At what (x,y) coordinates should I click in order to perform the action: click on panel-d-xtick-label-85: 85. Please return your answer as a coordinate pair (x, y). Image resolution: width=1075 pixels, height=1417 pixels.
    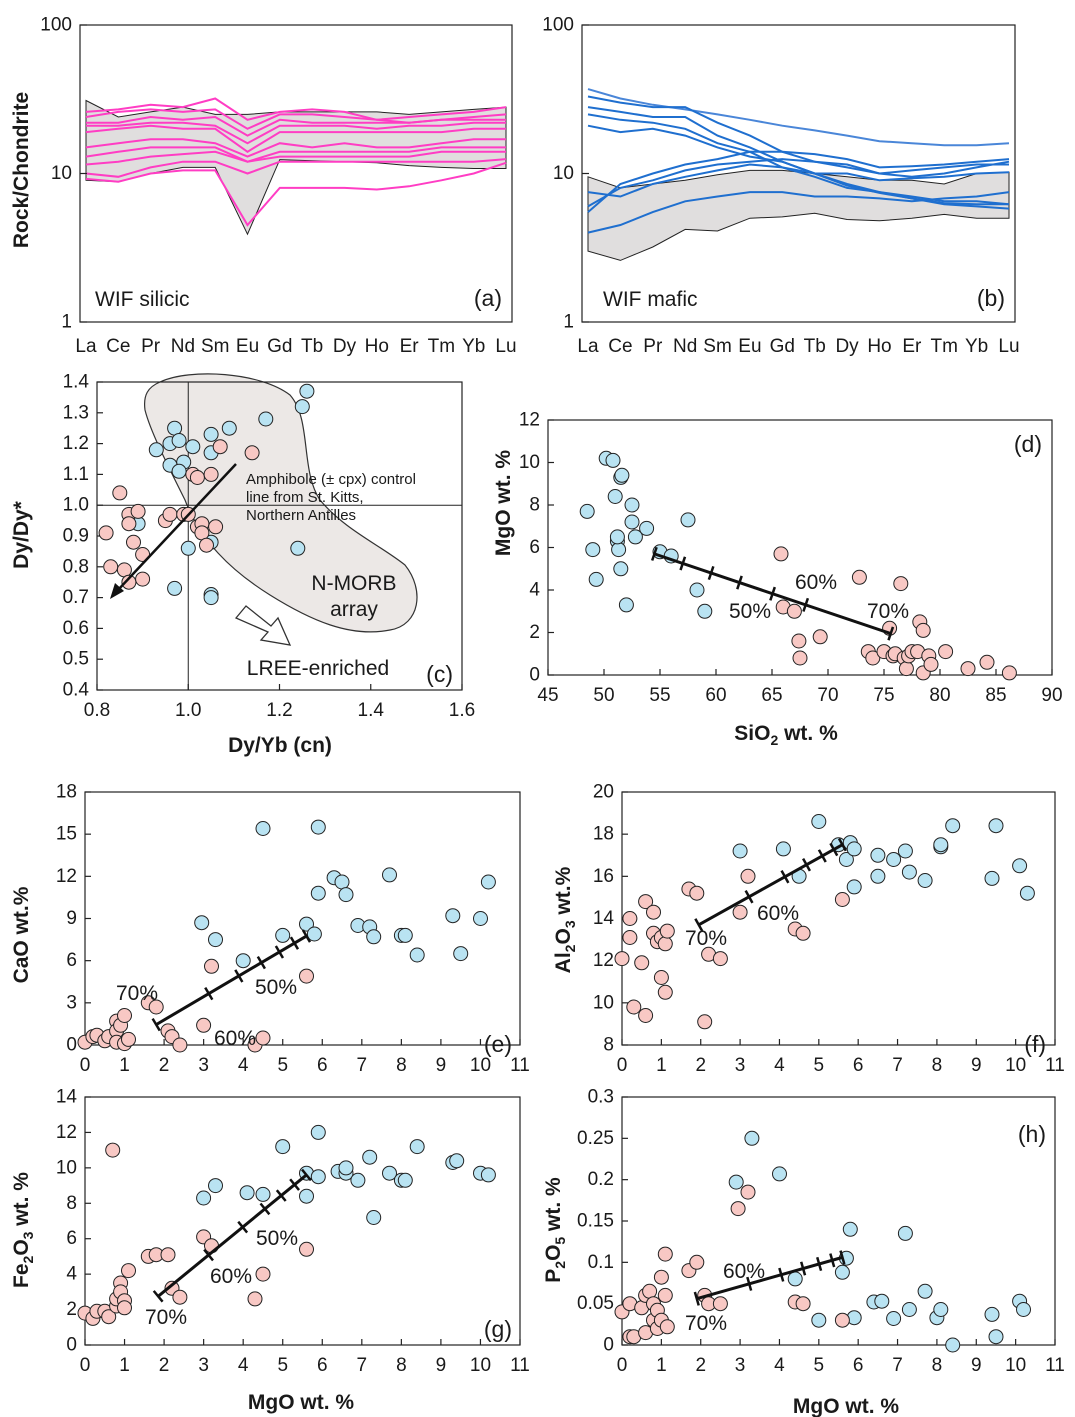
    Looking at the image, I should click on (995, 695).